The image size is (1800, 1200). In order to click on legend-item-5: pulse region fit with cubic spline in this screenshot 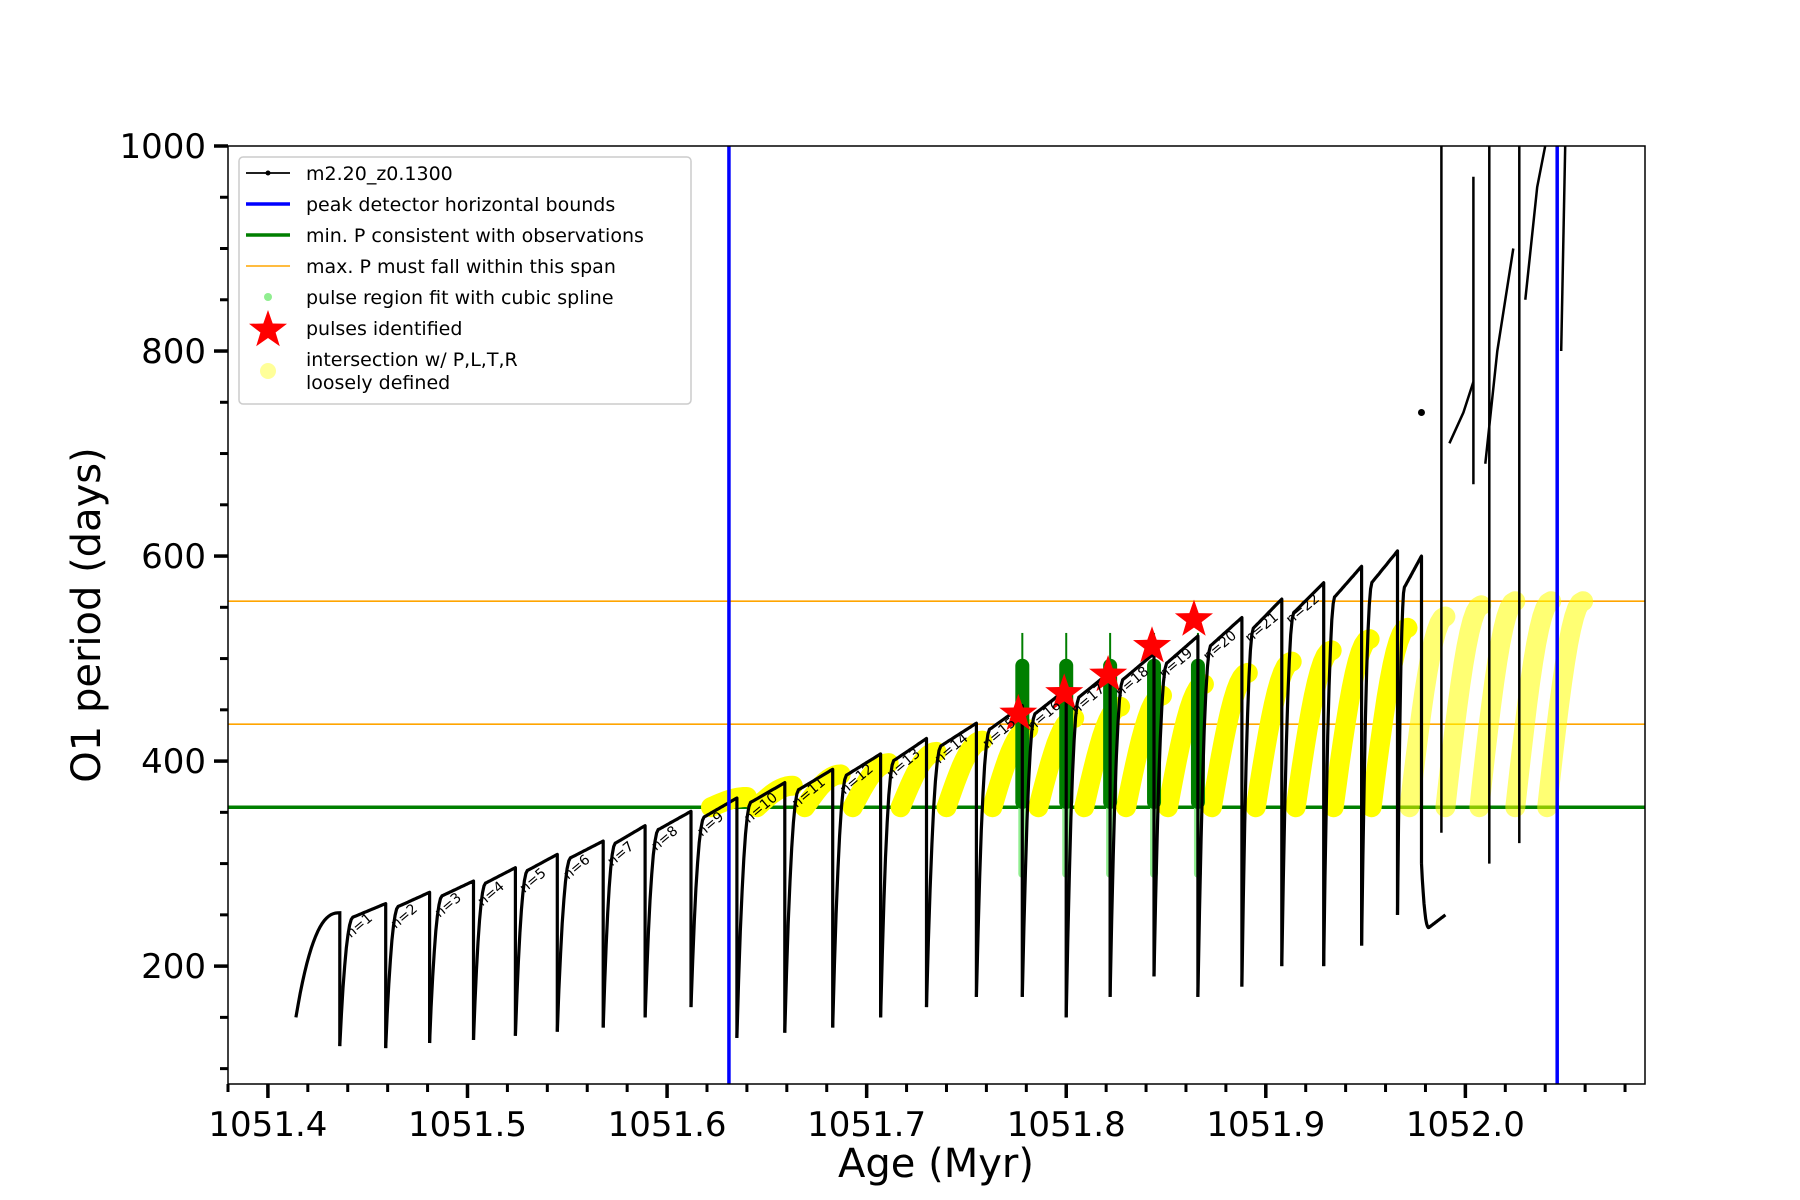, I will do `click(439, 298)`.